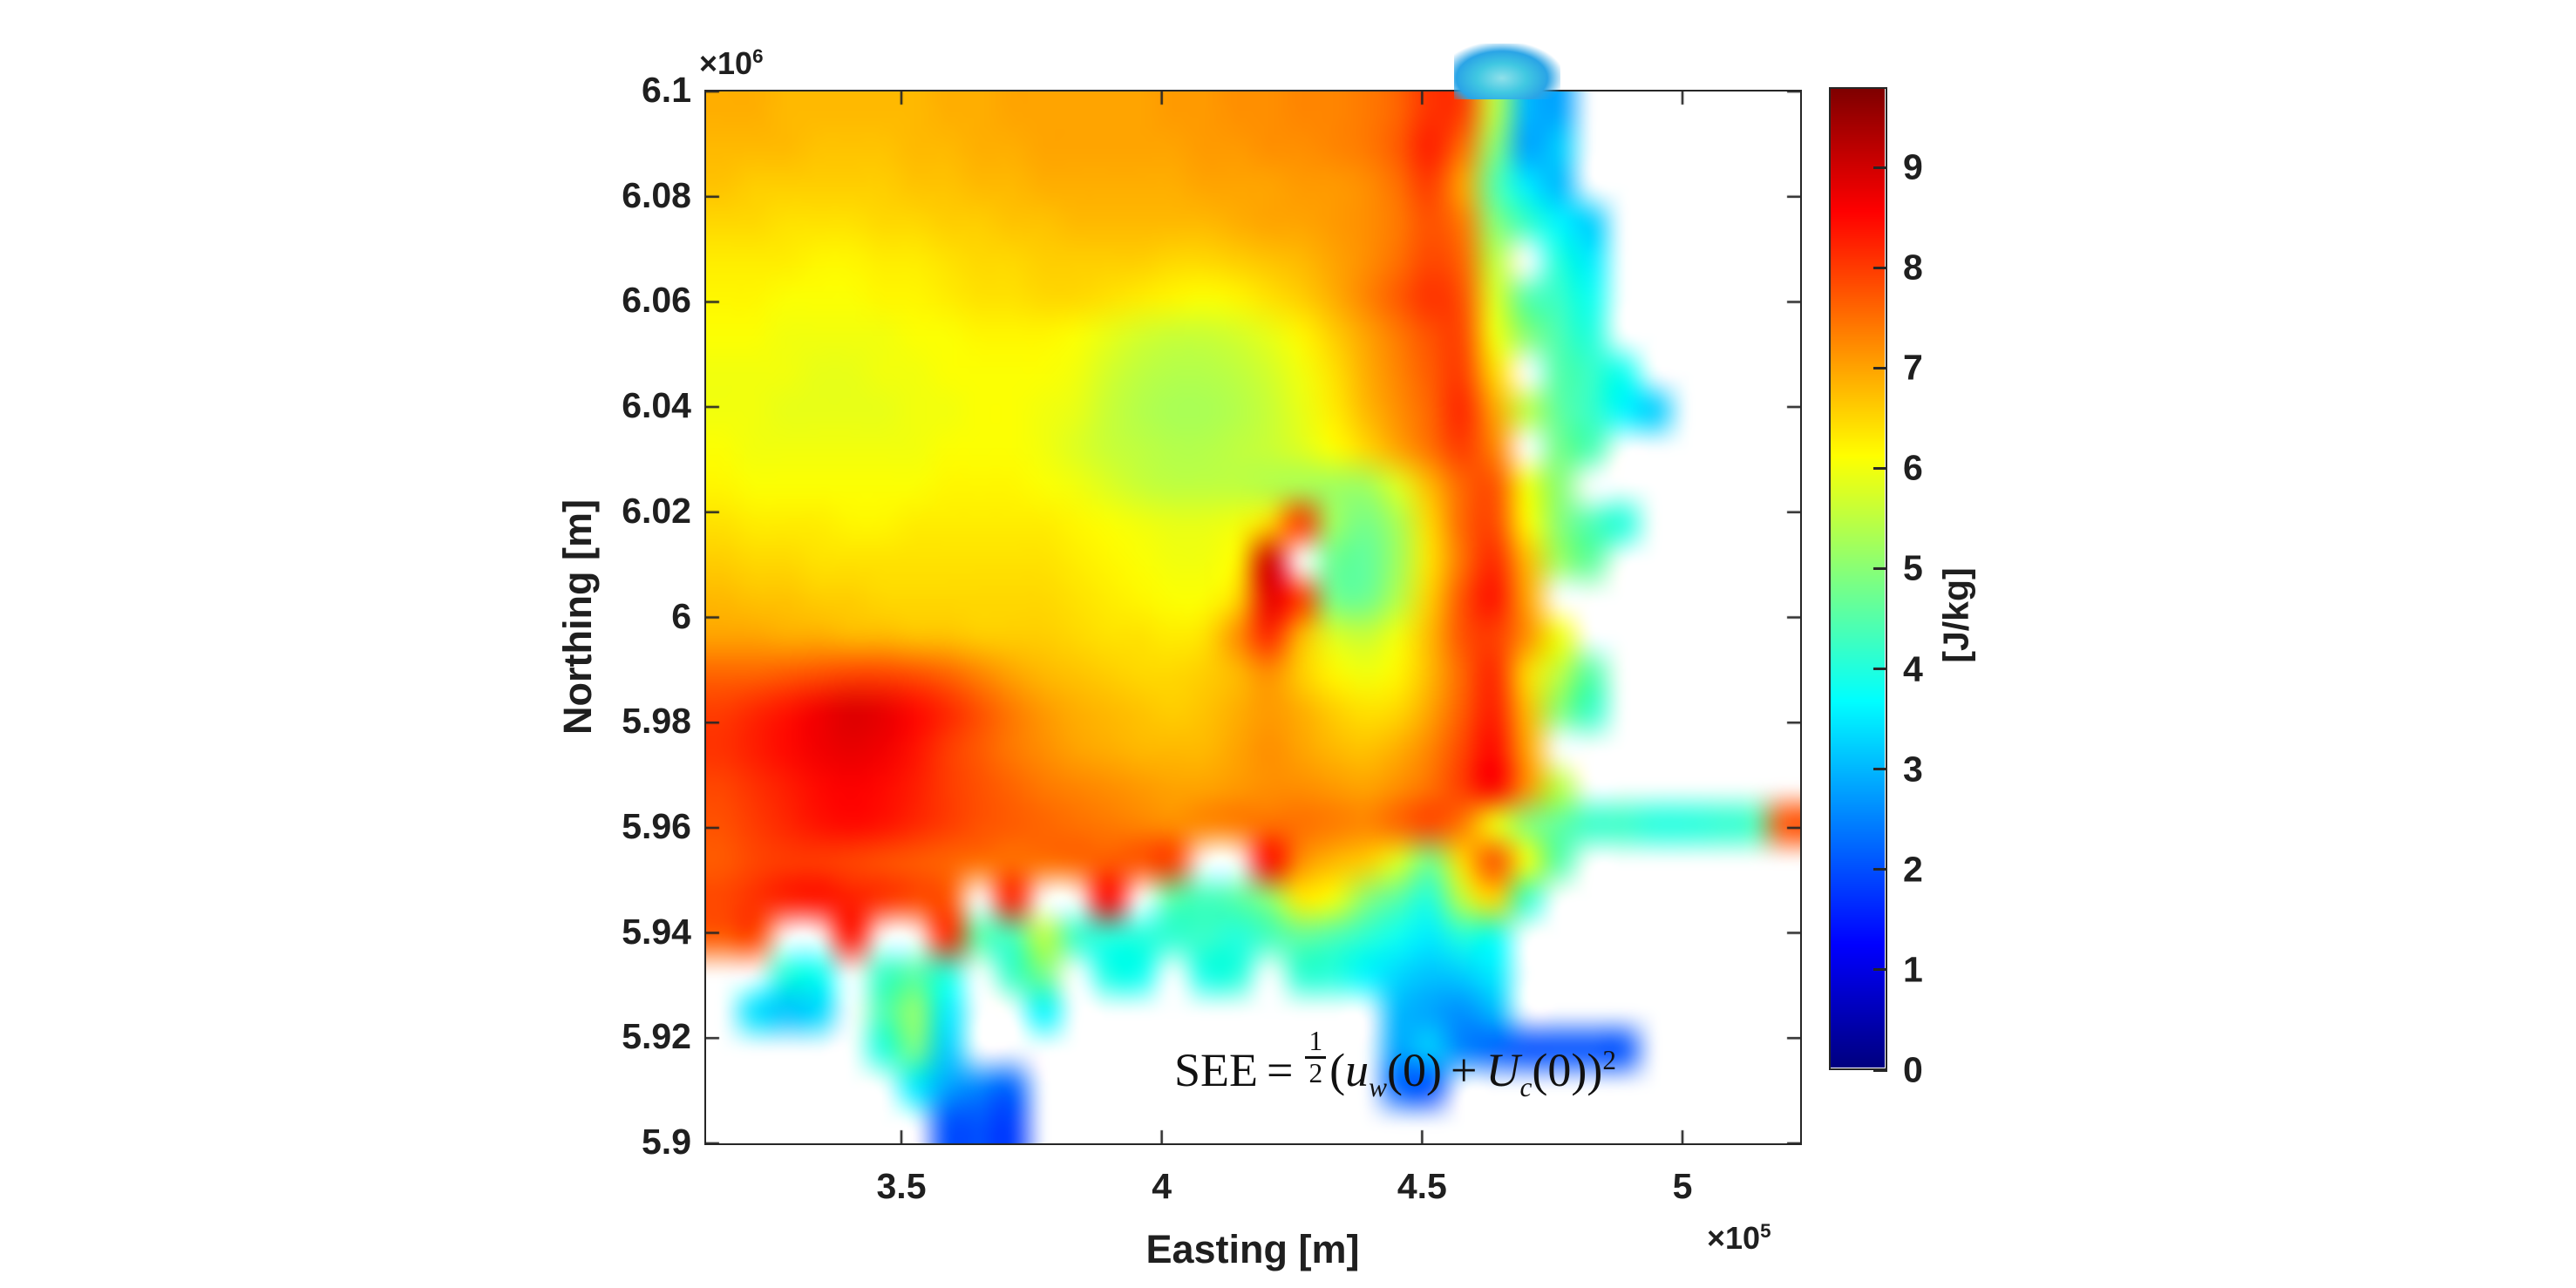  I want to click on colorbar-tick-label: 2, so click(1913, 870).